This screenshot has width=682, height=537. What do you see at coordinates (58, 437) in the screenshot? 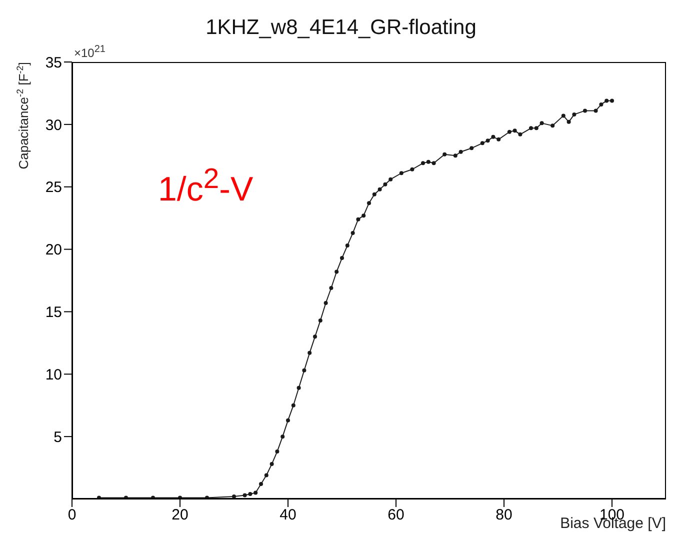
I see `y-tick-label: 5` at bounding box center [58, 437].